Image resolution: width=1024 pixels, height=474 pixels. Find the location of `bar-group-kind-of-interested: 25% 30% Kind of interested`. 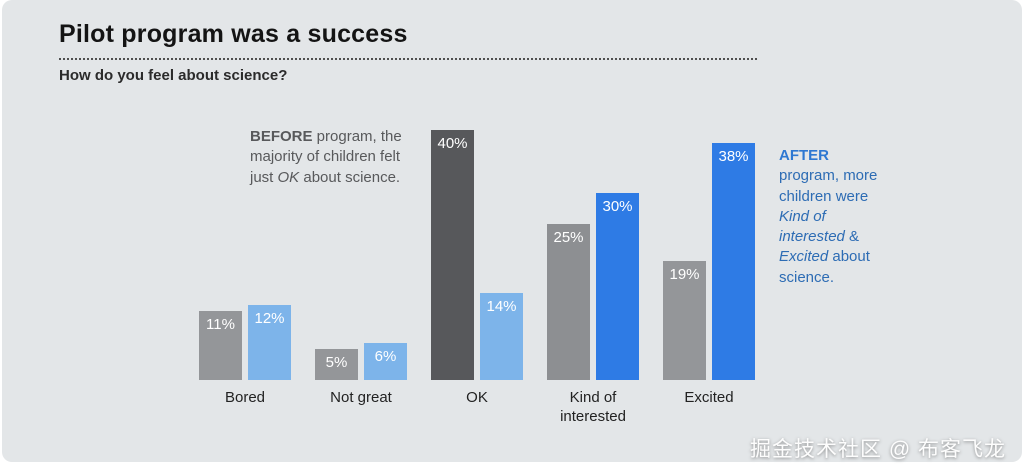

bar-group-kind-of-interested: 25% 30% Kind of interested is located at coordinates (593, 278).